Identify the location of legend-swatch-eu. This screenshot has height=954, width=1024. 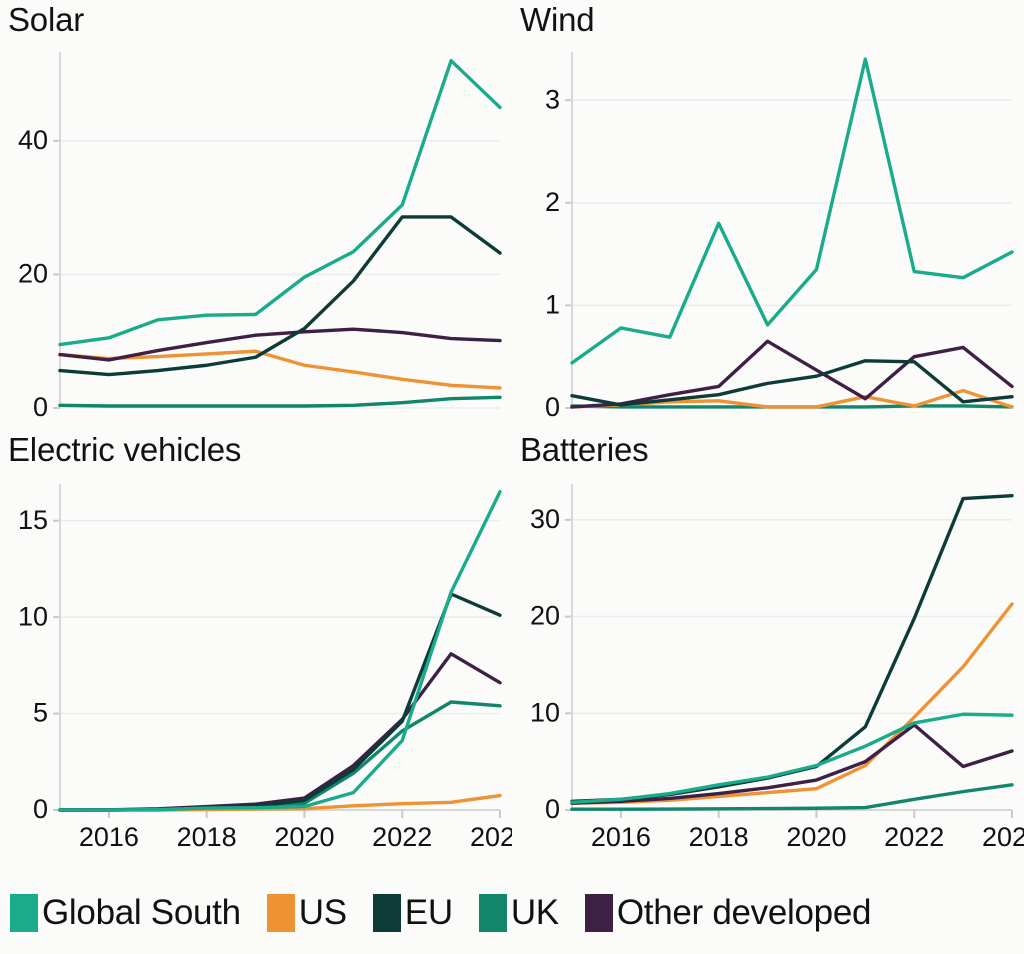
(386, 913).